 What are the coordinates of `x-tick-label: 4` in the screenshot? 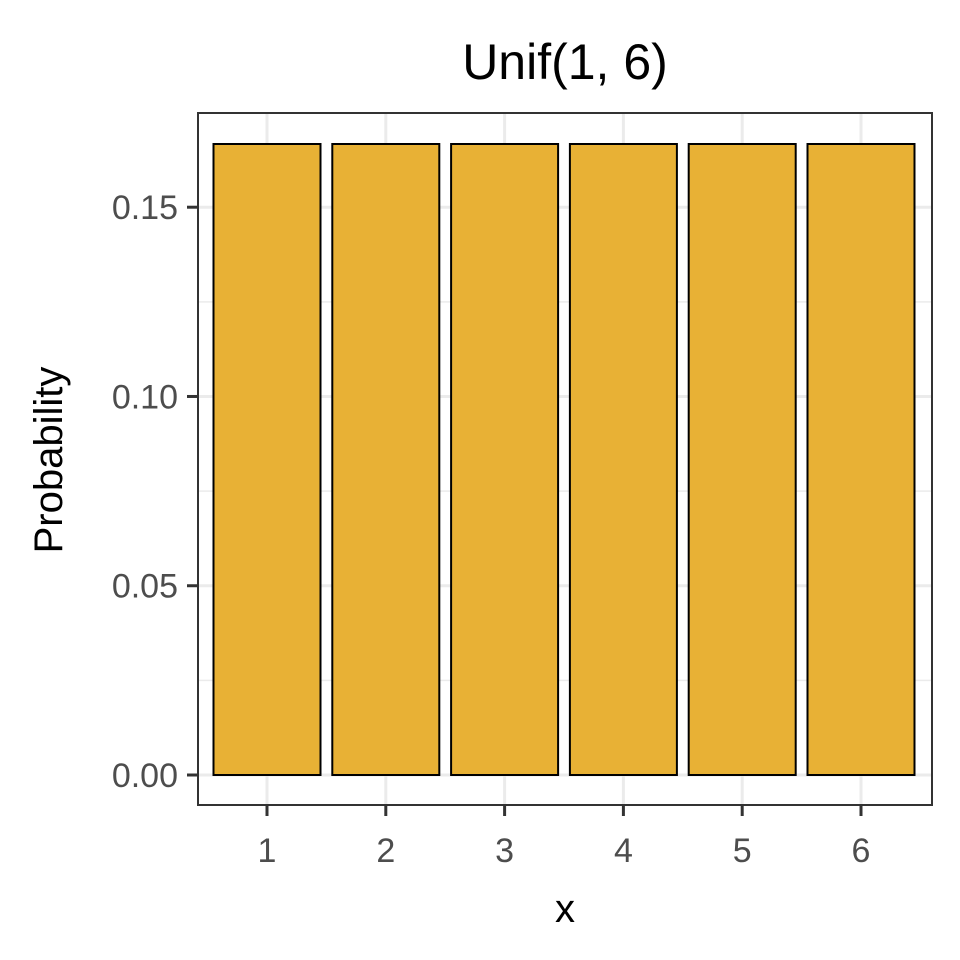 It's located at (623, 851).